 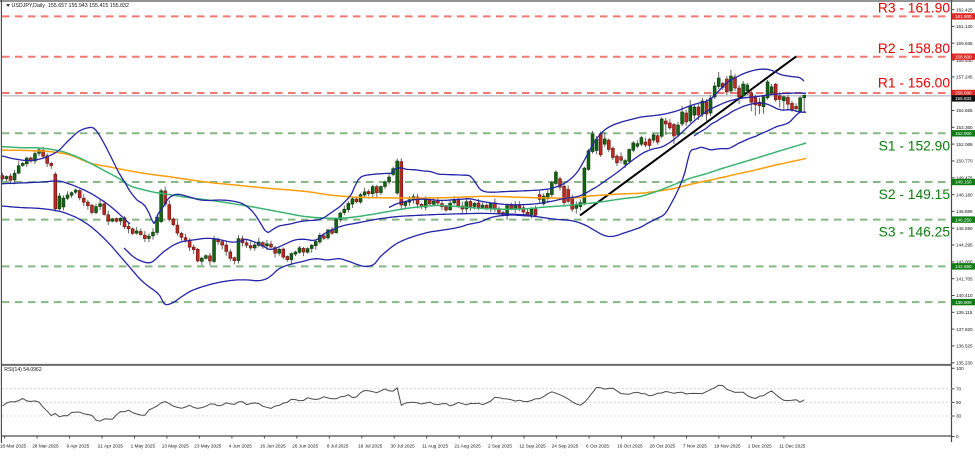 I want to click on svg-text: 153.360, so click(x=964, y=127).